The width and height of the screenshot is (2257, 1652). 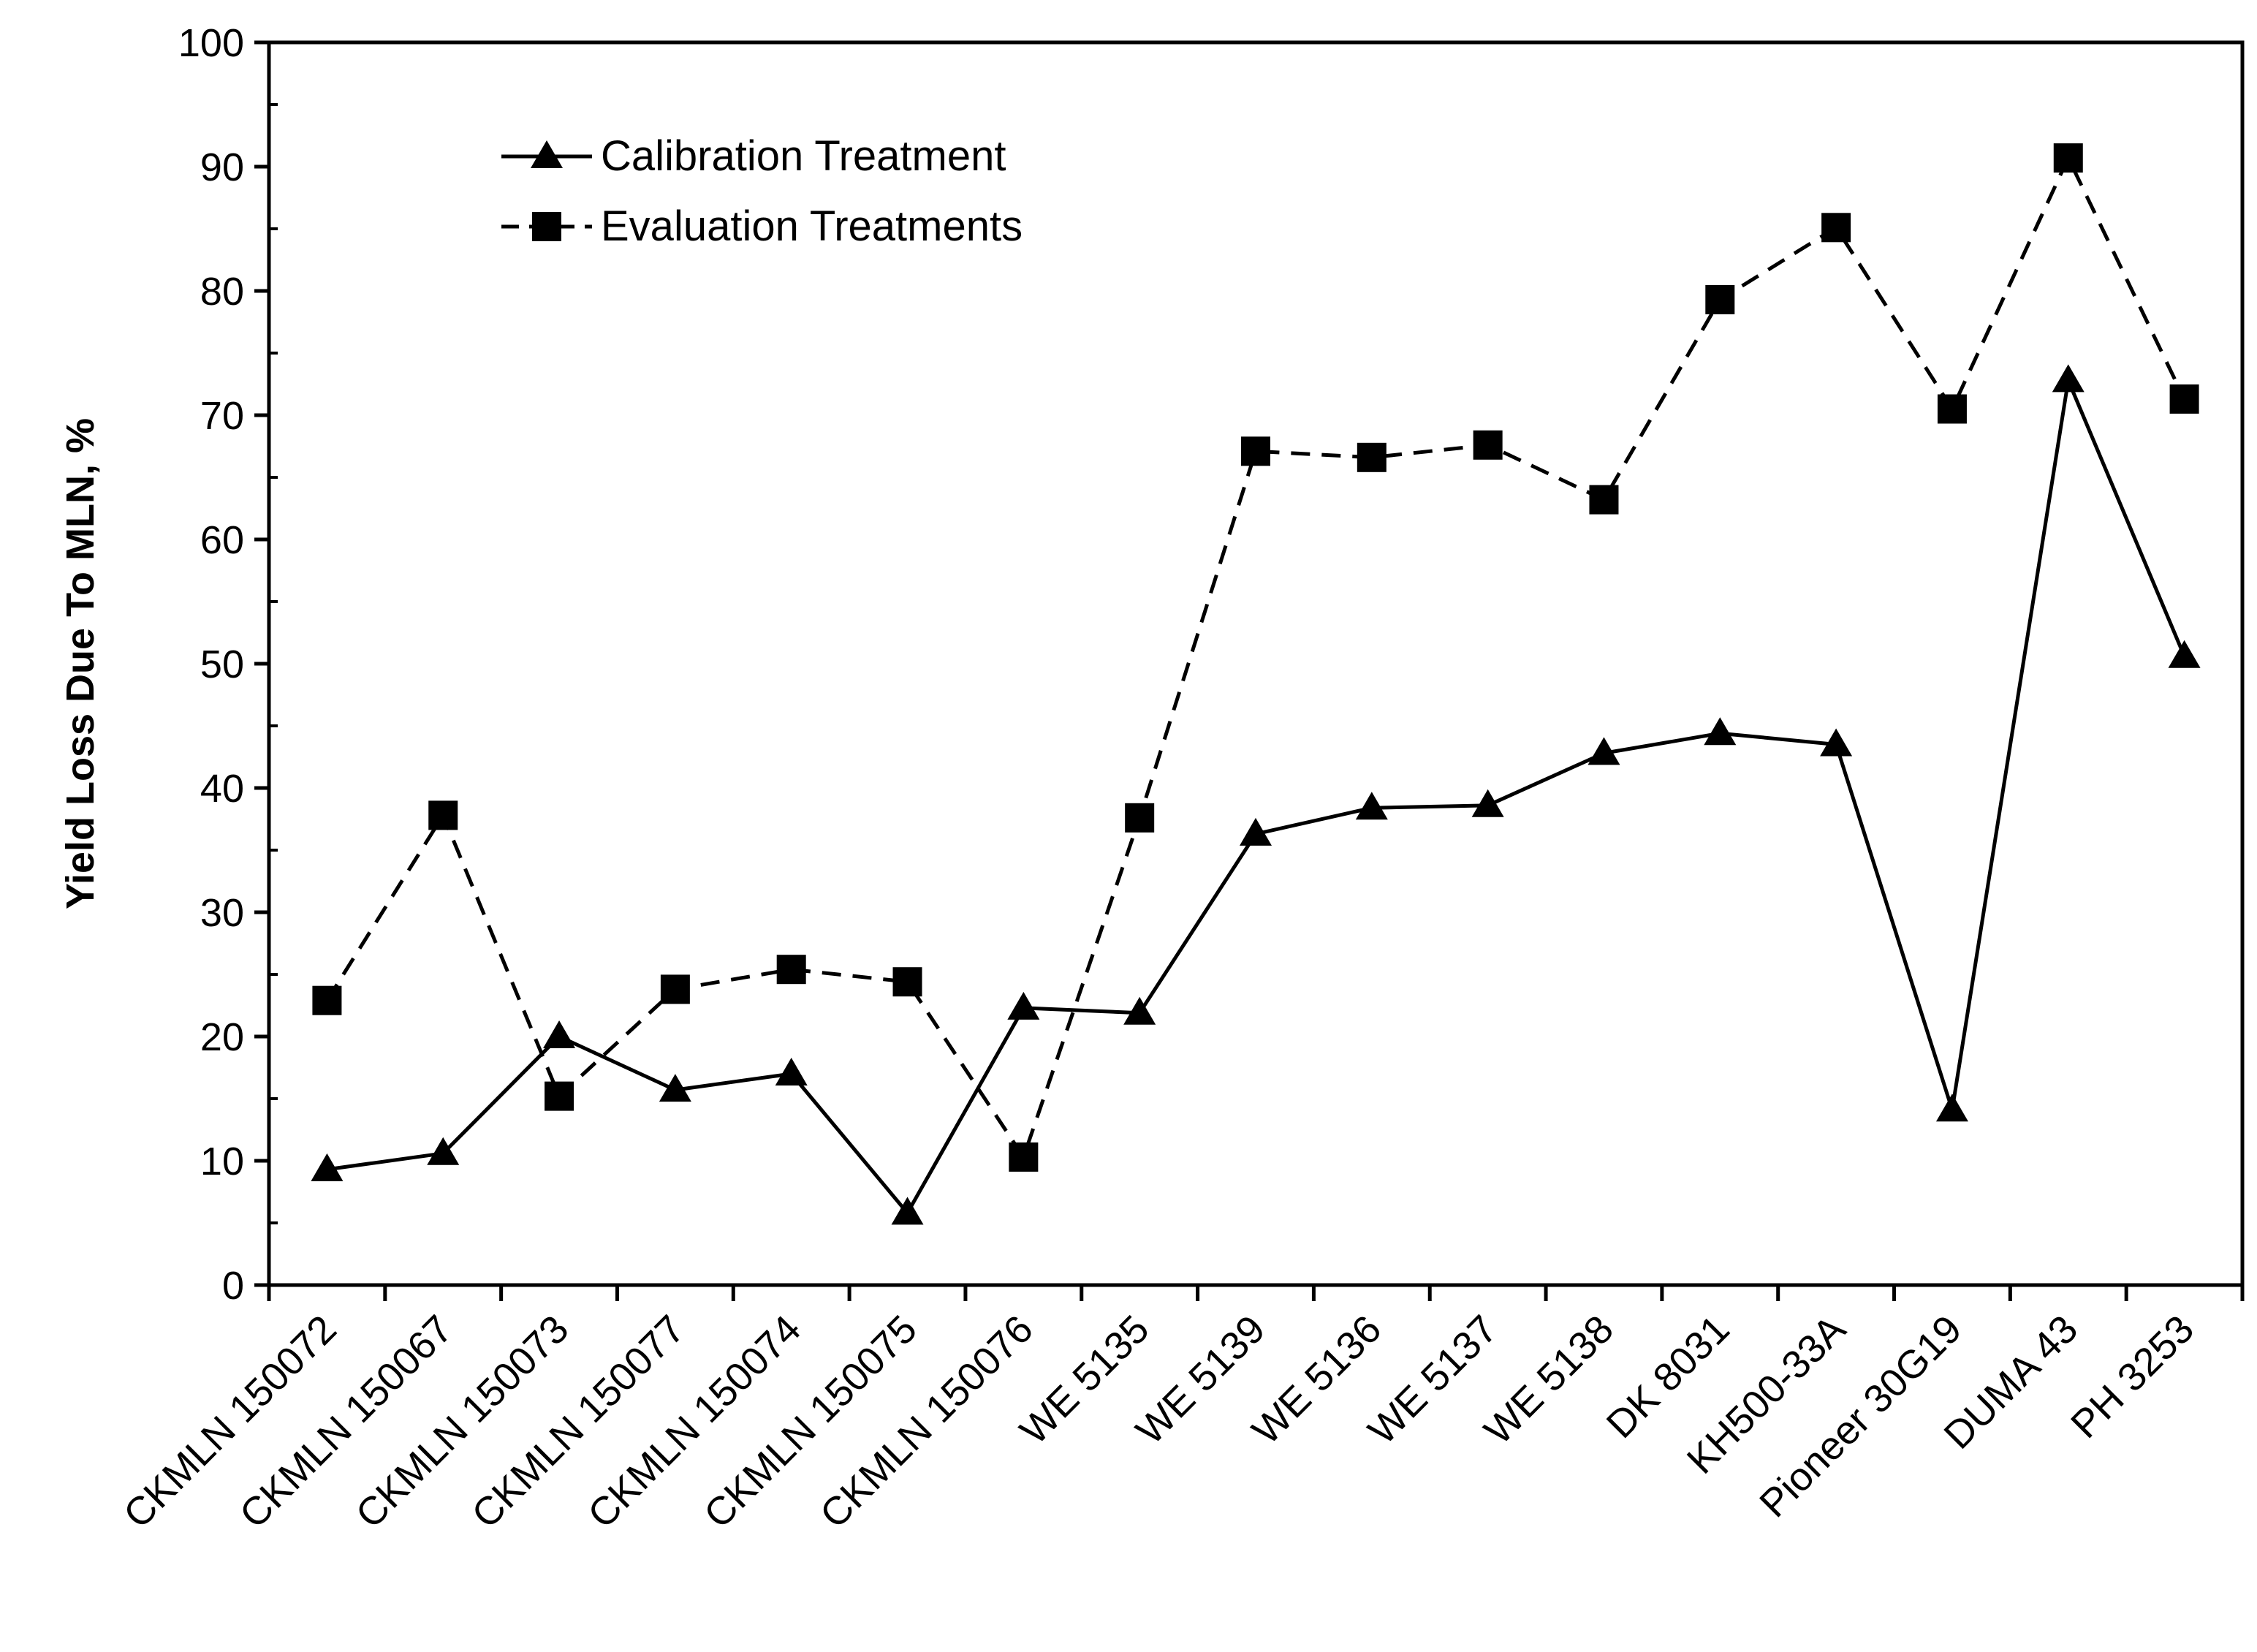 I want to click on x-tick-label: WE 5139, so click(x=1201, y=1380).